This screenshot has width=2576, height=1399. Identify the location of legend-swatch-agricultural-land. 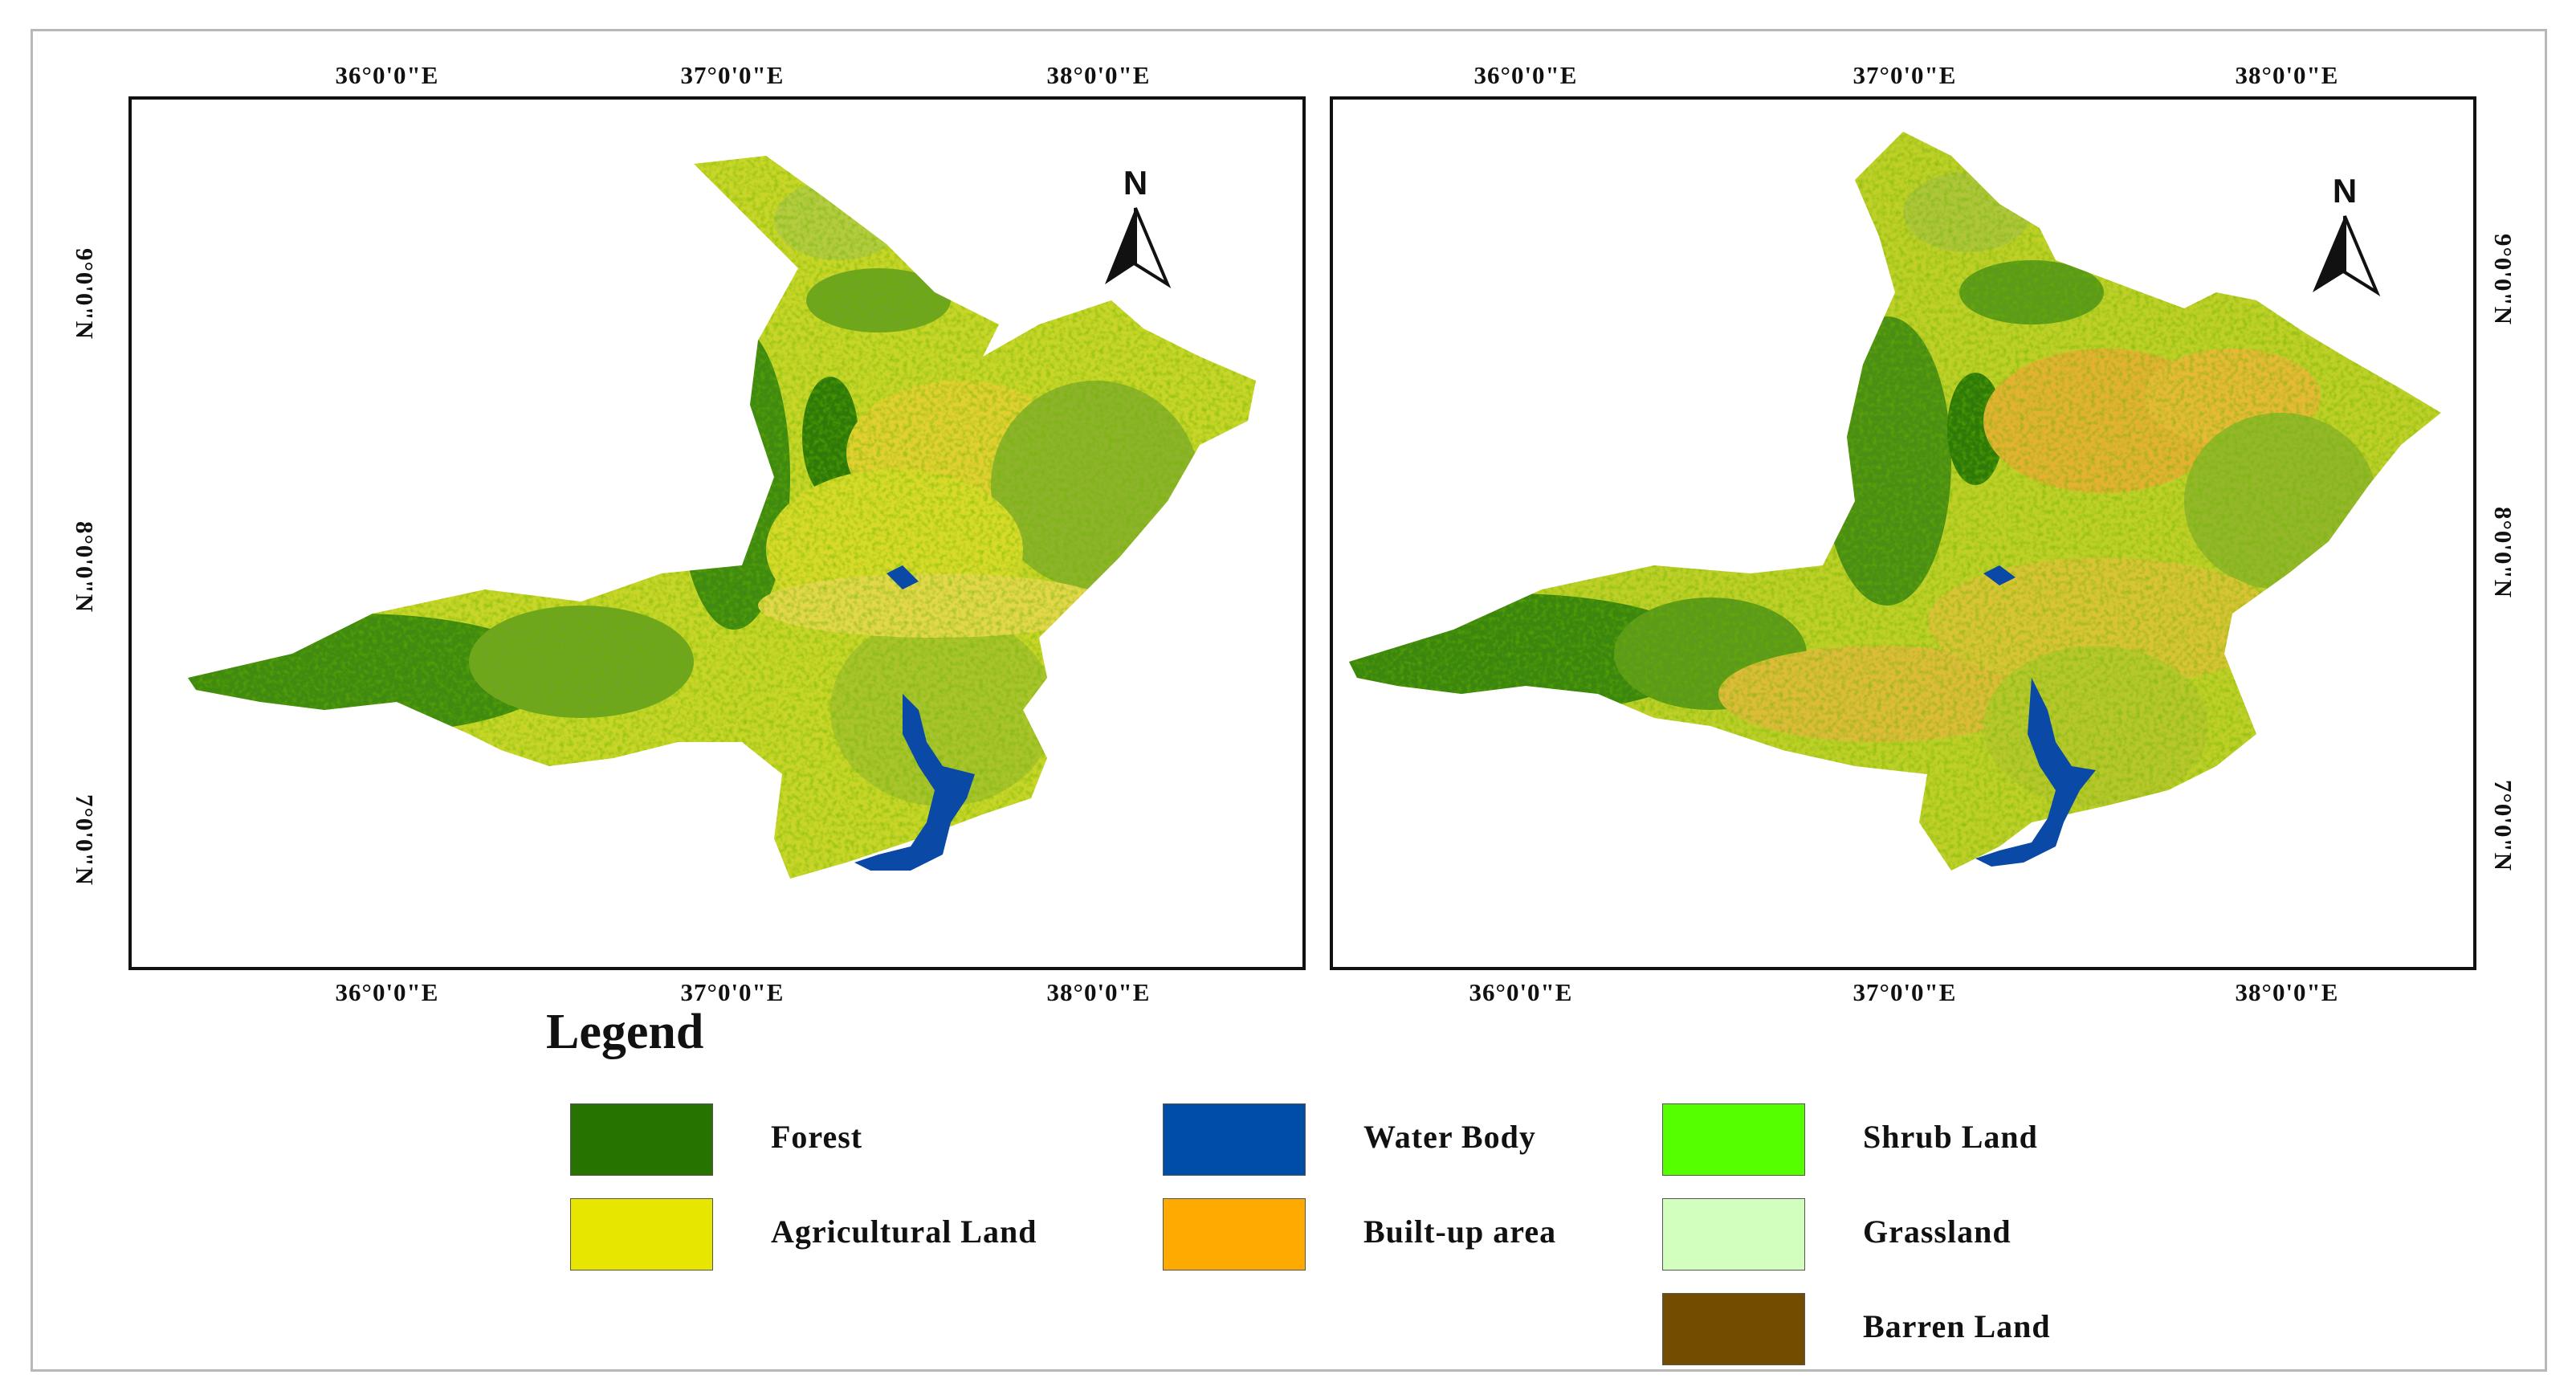
(641, 1234).